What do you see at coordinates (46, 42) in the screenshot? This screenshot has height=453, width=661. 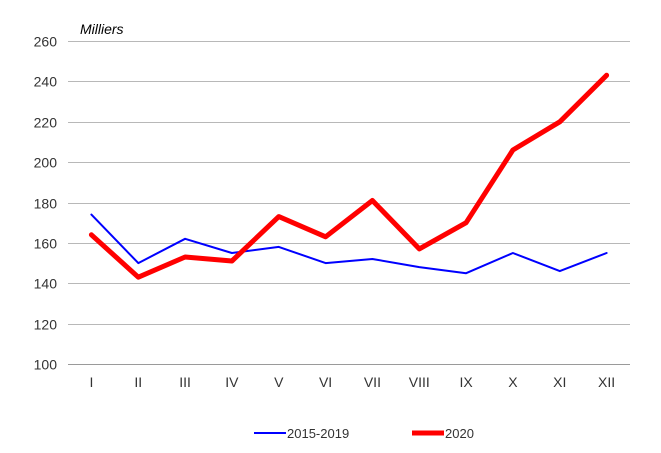 I see `y-tick-label: 260` at bounding box center [46, 42].